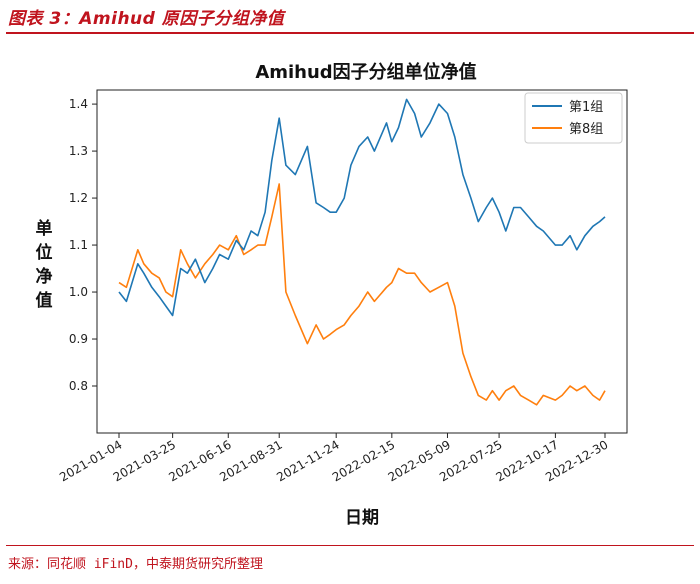 The image size is (700, 584). What do you see at coordinates (44, 252) in the screenshot?
I see `y-axis-label-char: 位` at bounding box center [44, 252].